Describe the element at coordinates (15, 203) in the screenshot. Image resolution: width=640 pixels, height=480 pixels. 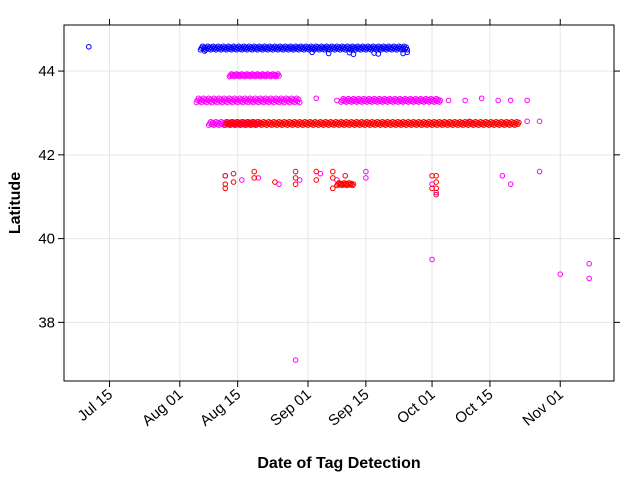
I see `y-axis-title: Latitude` at that location.